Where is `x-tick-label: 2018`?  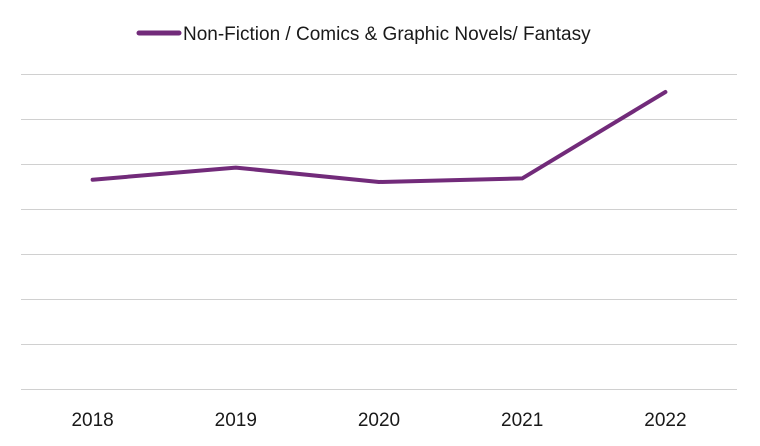 x-tick-label: 2018 is located at coordinates (92, 420).